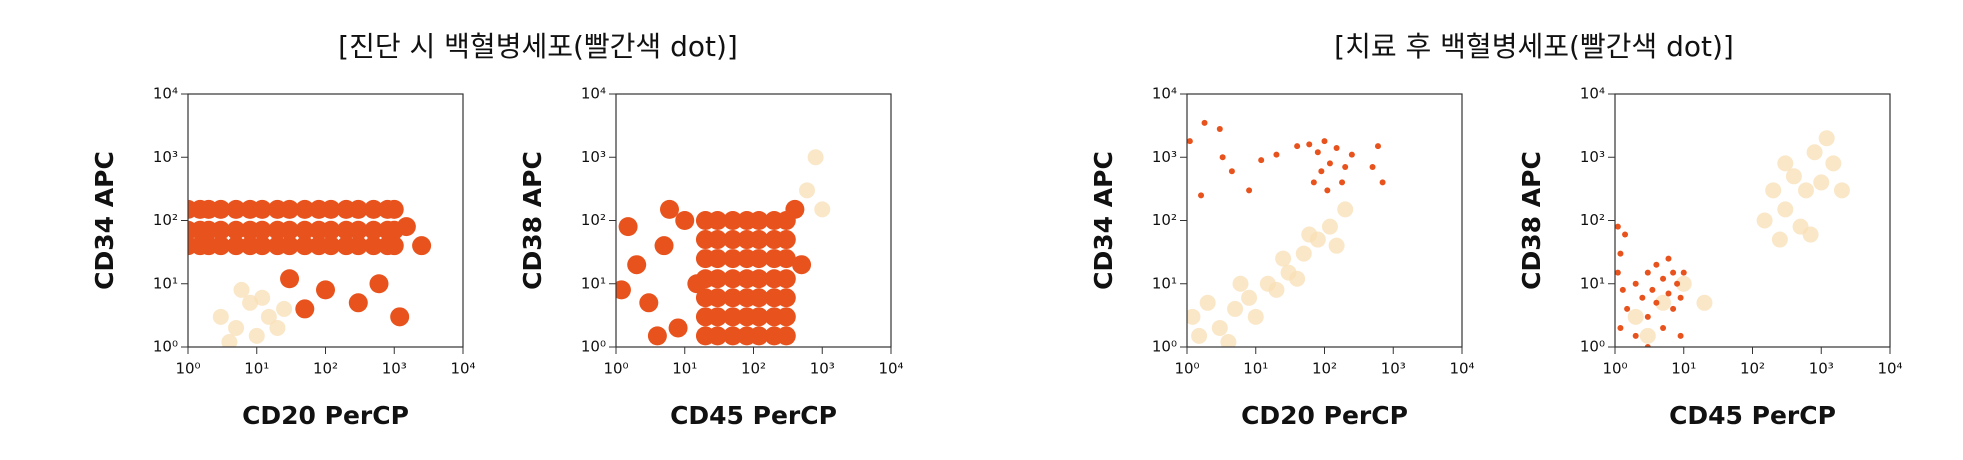 Image resolution: width=1963 pixels, height=460 pixels. What do you see at coordinates (187, 369) in the screenshot?
I see `x-tick-label: 10⁰` at bounding box center [187, 369].